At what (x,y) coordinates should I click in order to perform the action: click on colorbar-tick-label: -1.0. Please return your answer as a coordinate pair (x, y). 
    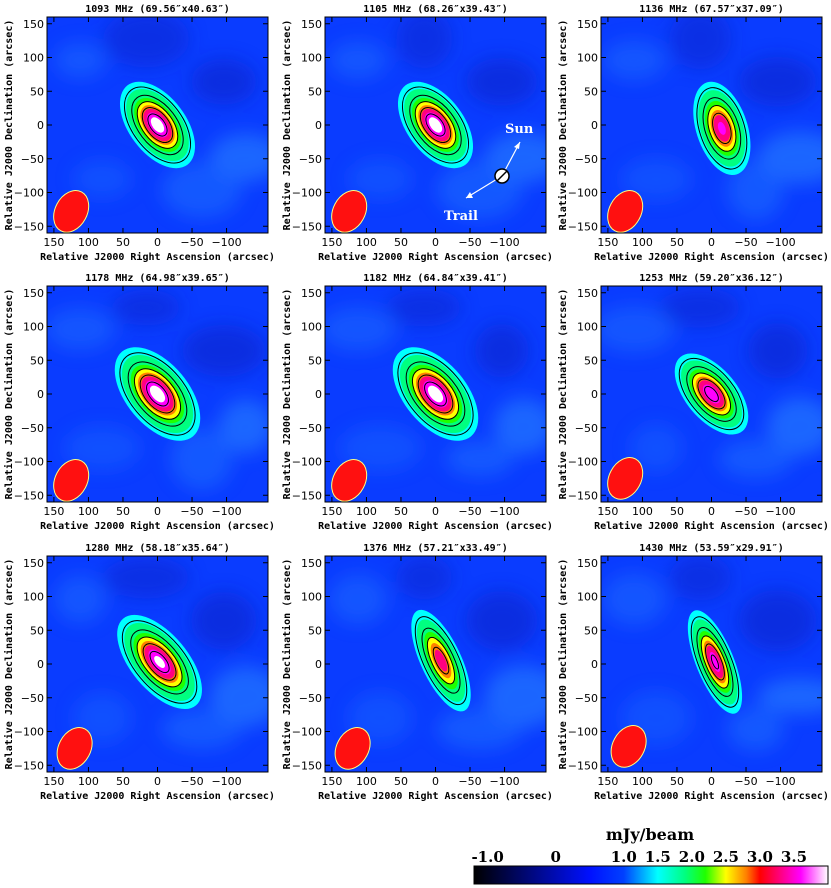
    Looking at the image, I should click on (487, 857).